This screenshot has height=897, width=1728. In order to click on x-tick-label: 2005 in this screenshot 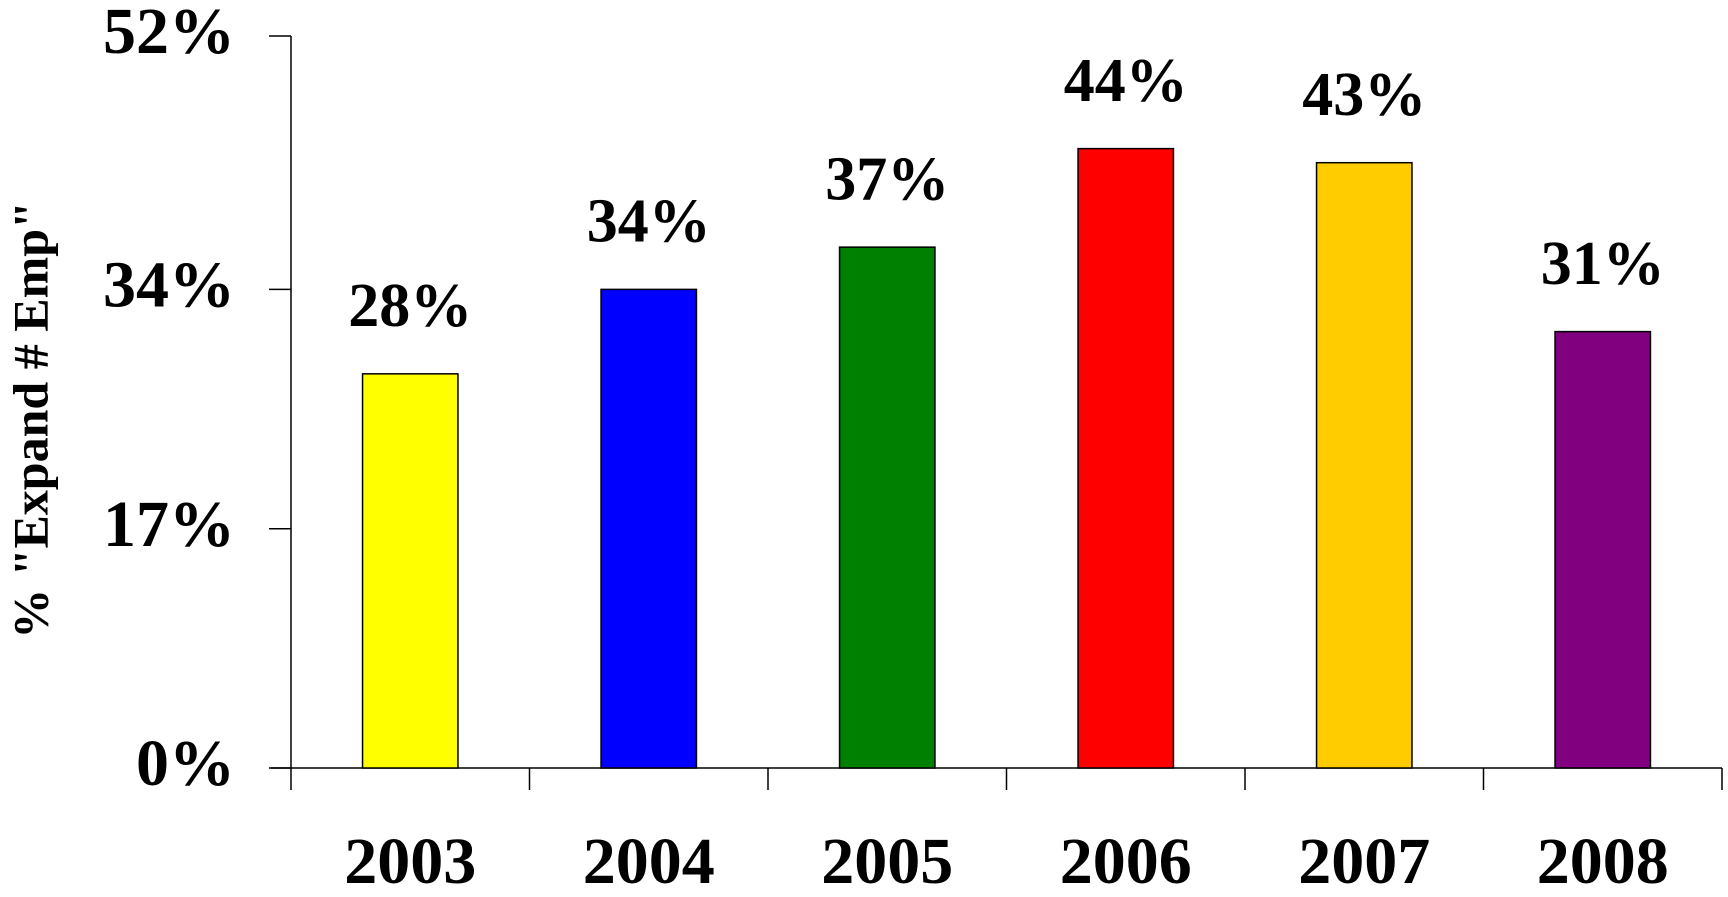, I will do `click(887, 861)`.